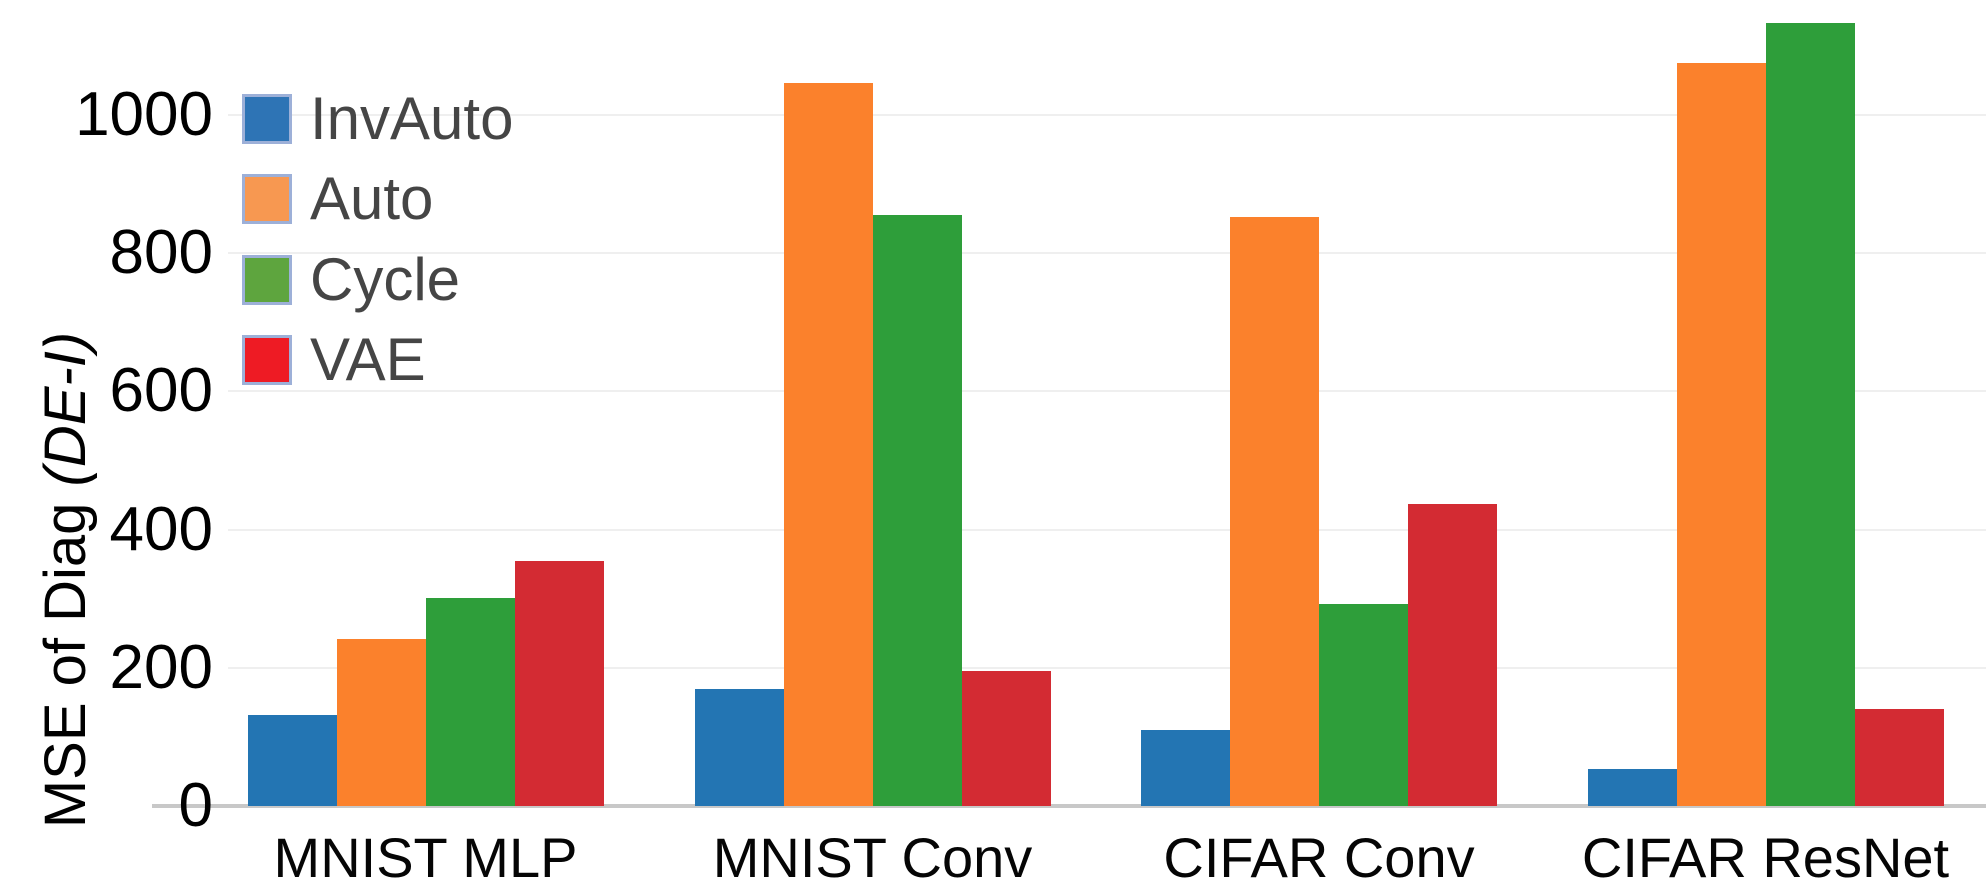 This screenshot has height=895, width=1986. Describe the element at coordinates (412, 118) in the screenshot. I see `legend-label-invauto: InvAuto` at that location.